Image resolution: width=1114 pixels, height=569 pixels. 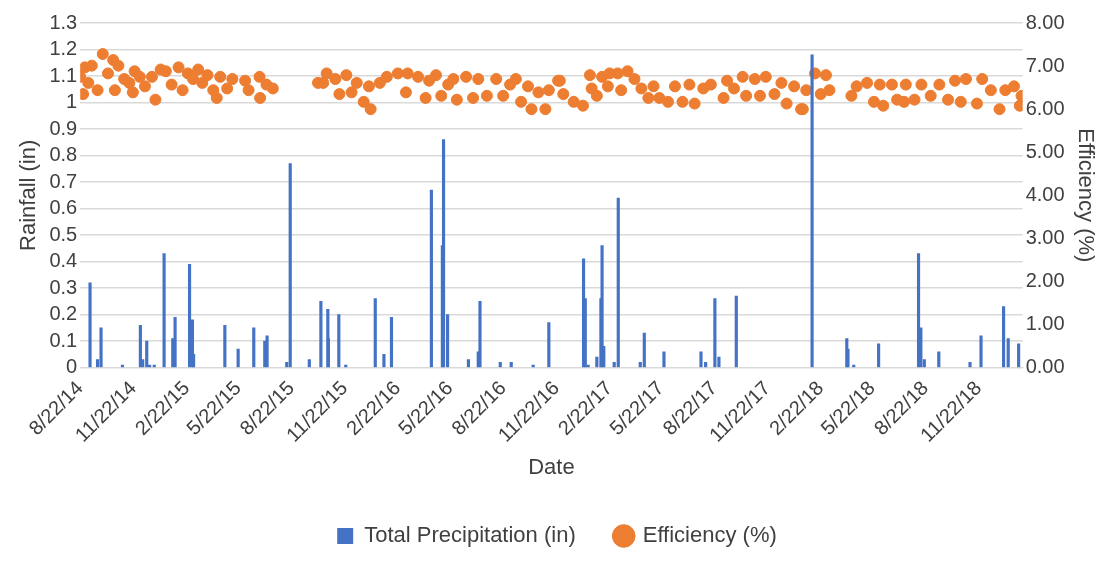 What do you see at coordinates (63, 339) in the screenshot?
I see `y-tick-label: 0.1` at bounding box center [63, 339].